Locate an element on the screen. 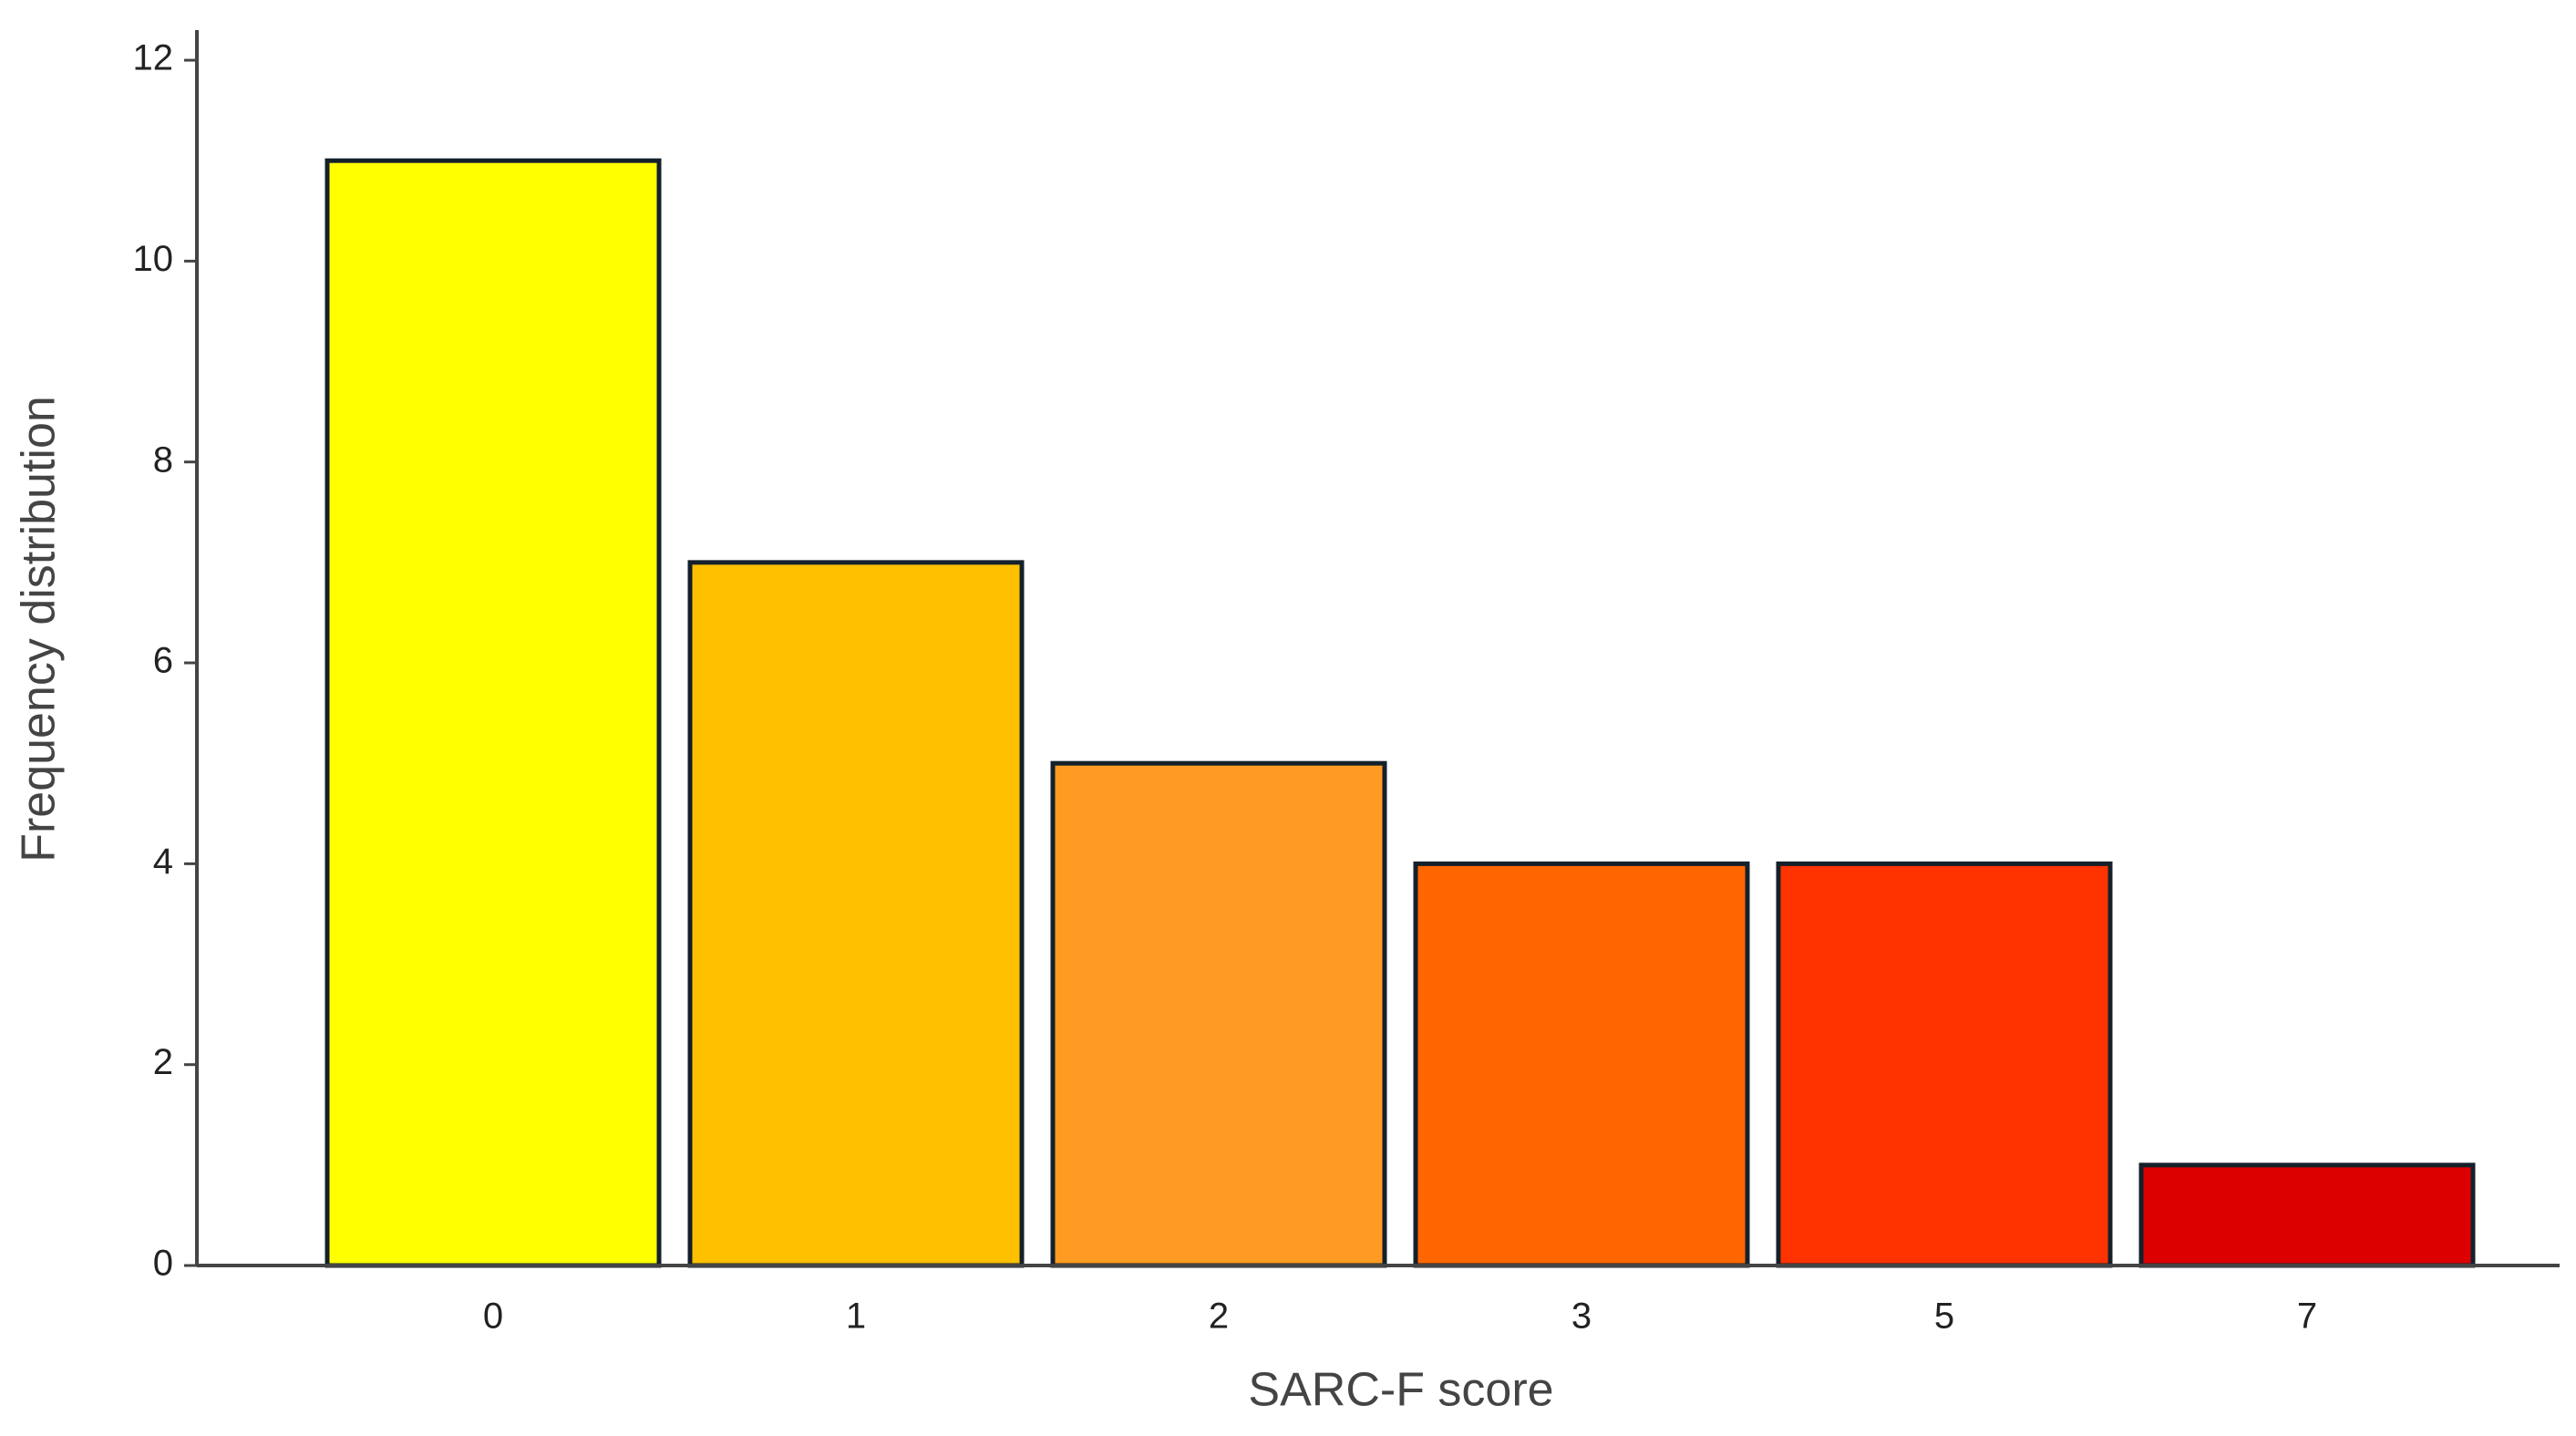  y-tick-label: 4 is located at coordinates (163, 862).